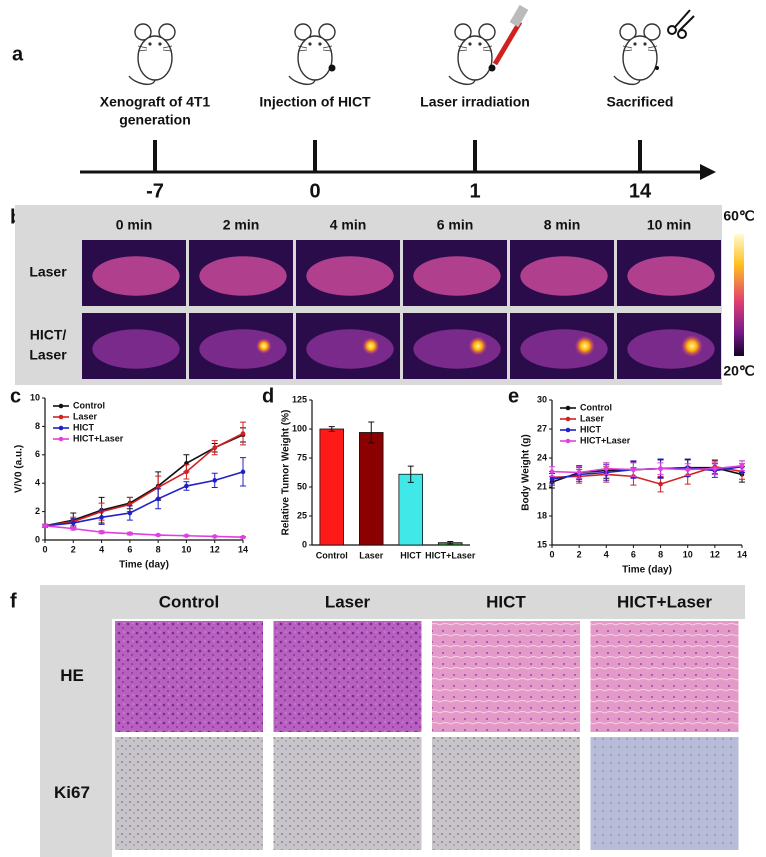 This screenshot has width=766, height=857. What do you see at coordinates (37, 426) in the screenshot?
I see `y-tick-label: 8` at bounding box center [37, 426].